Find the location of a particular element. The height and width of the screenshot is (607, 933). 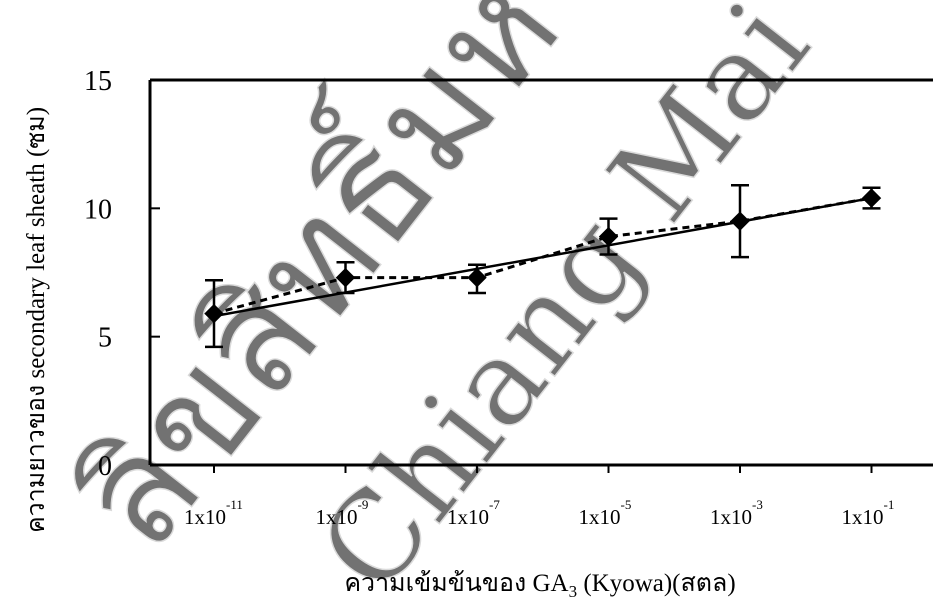

x-tick-label-exponent: -11 is located at coordinates (234, 504).